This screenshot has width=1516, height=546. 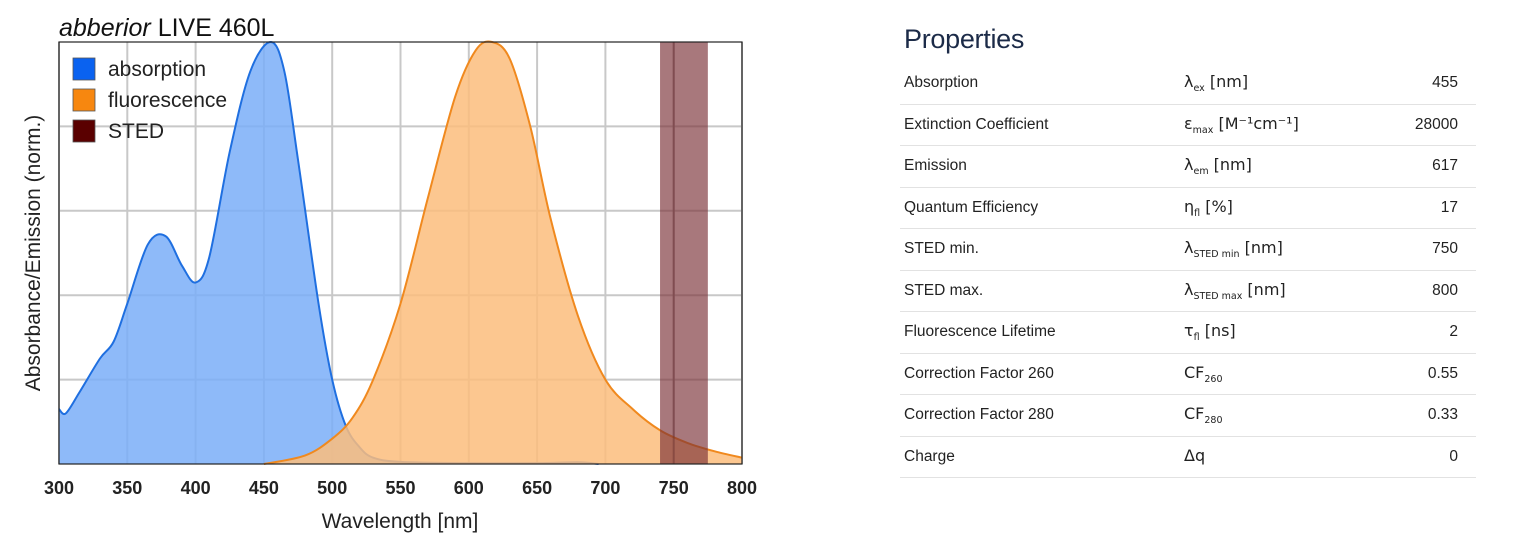 I want to click on property-row: Absorption λex [nm] 455, so click(x=1188, y=84).